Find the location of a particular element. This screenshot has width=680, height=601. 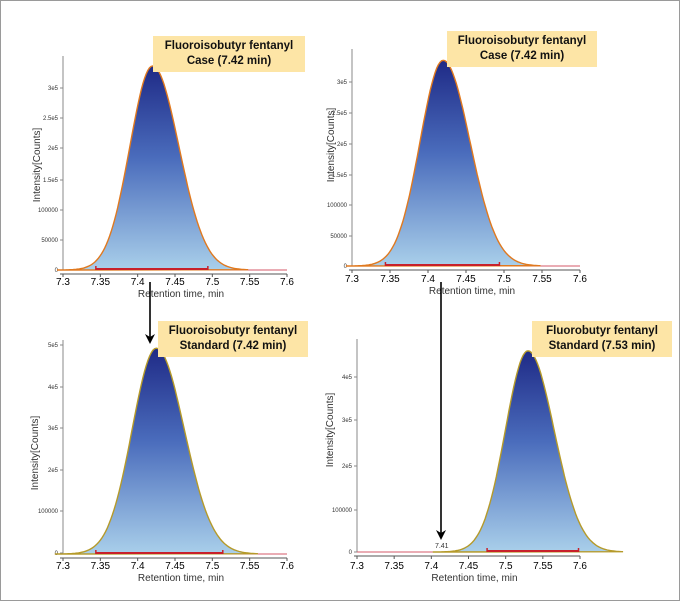

callout-bottom-left-line2: Standard (7.42 min) is located at coordinates (233, 346).